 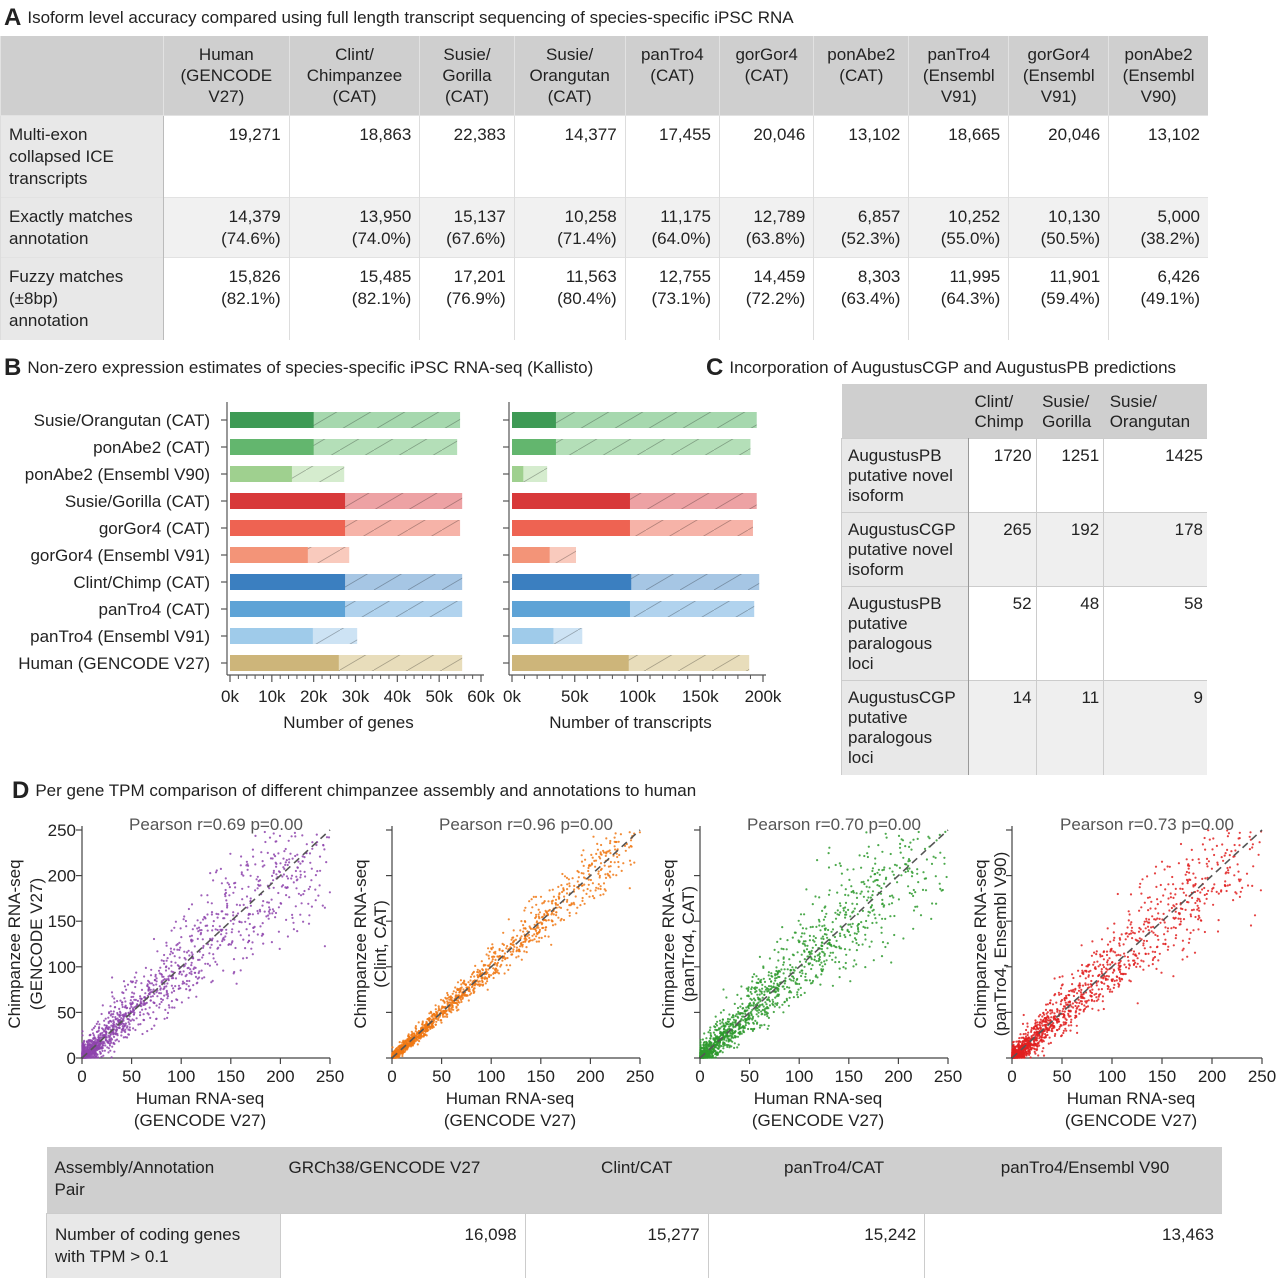 What do you see at coordinates (766, 54) in the screenshot?
I see `column-header-line: gorGor4` at bounding box center [766, 54].